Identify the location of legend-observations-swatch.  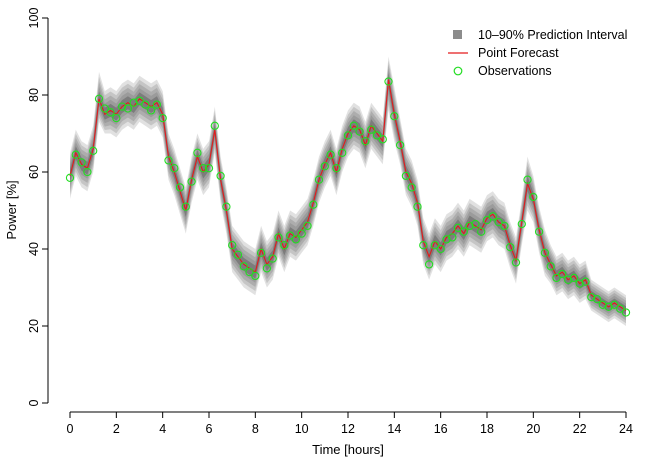
(458, 71).